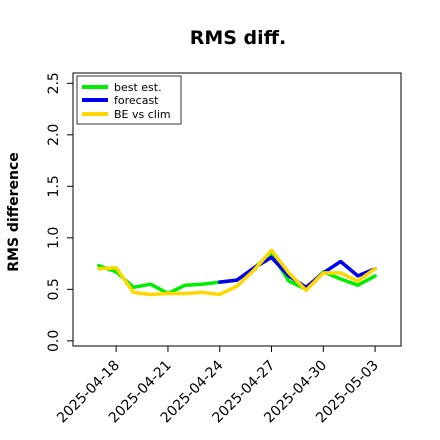 The image size is (440, 440). I want to click on legend-label-be-vs-clim: BE vs clim, so click(142, 114).